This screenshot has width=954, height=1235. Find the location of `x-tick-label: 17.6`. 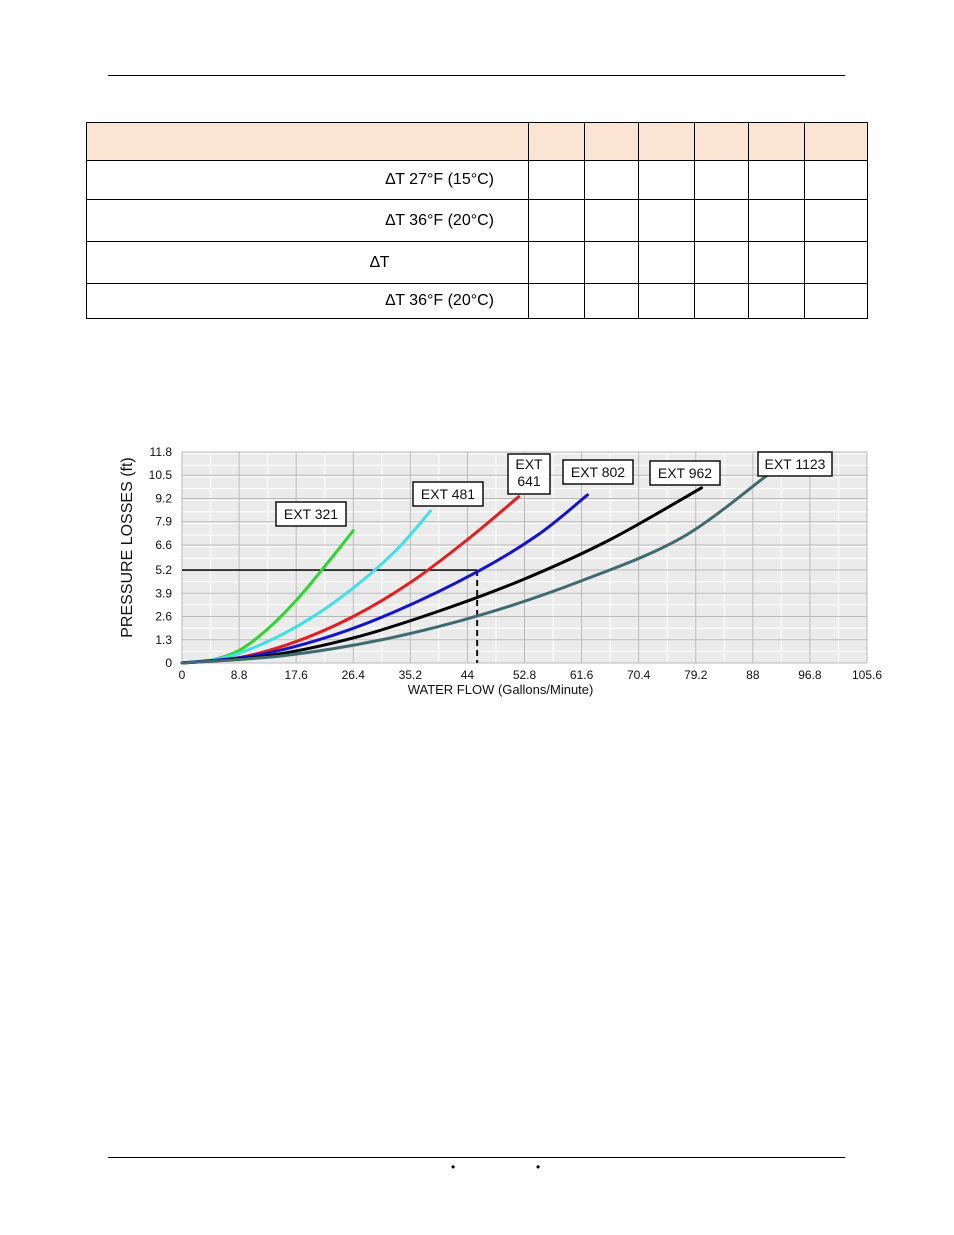

x-tick-label: 17.6 is located at coordinates (296, 675).